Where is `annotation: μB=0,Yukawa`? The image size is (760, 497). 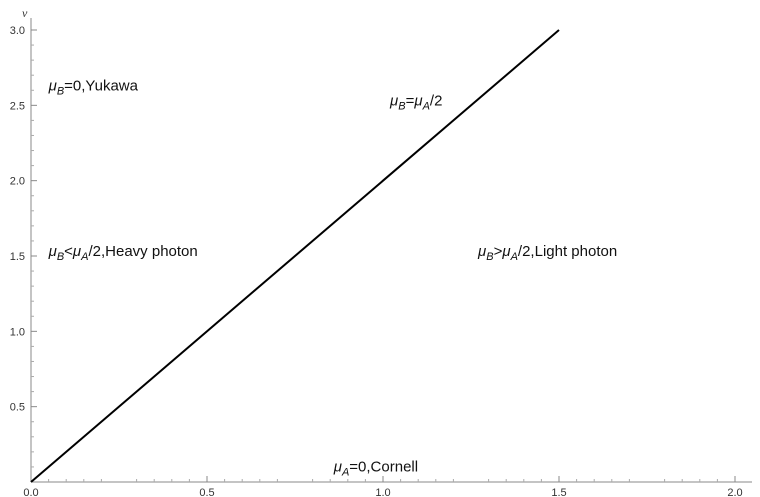
annotation: μB=0,Yukawa is located at coordinates (93, 87).